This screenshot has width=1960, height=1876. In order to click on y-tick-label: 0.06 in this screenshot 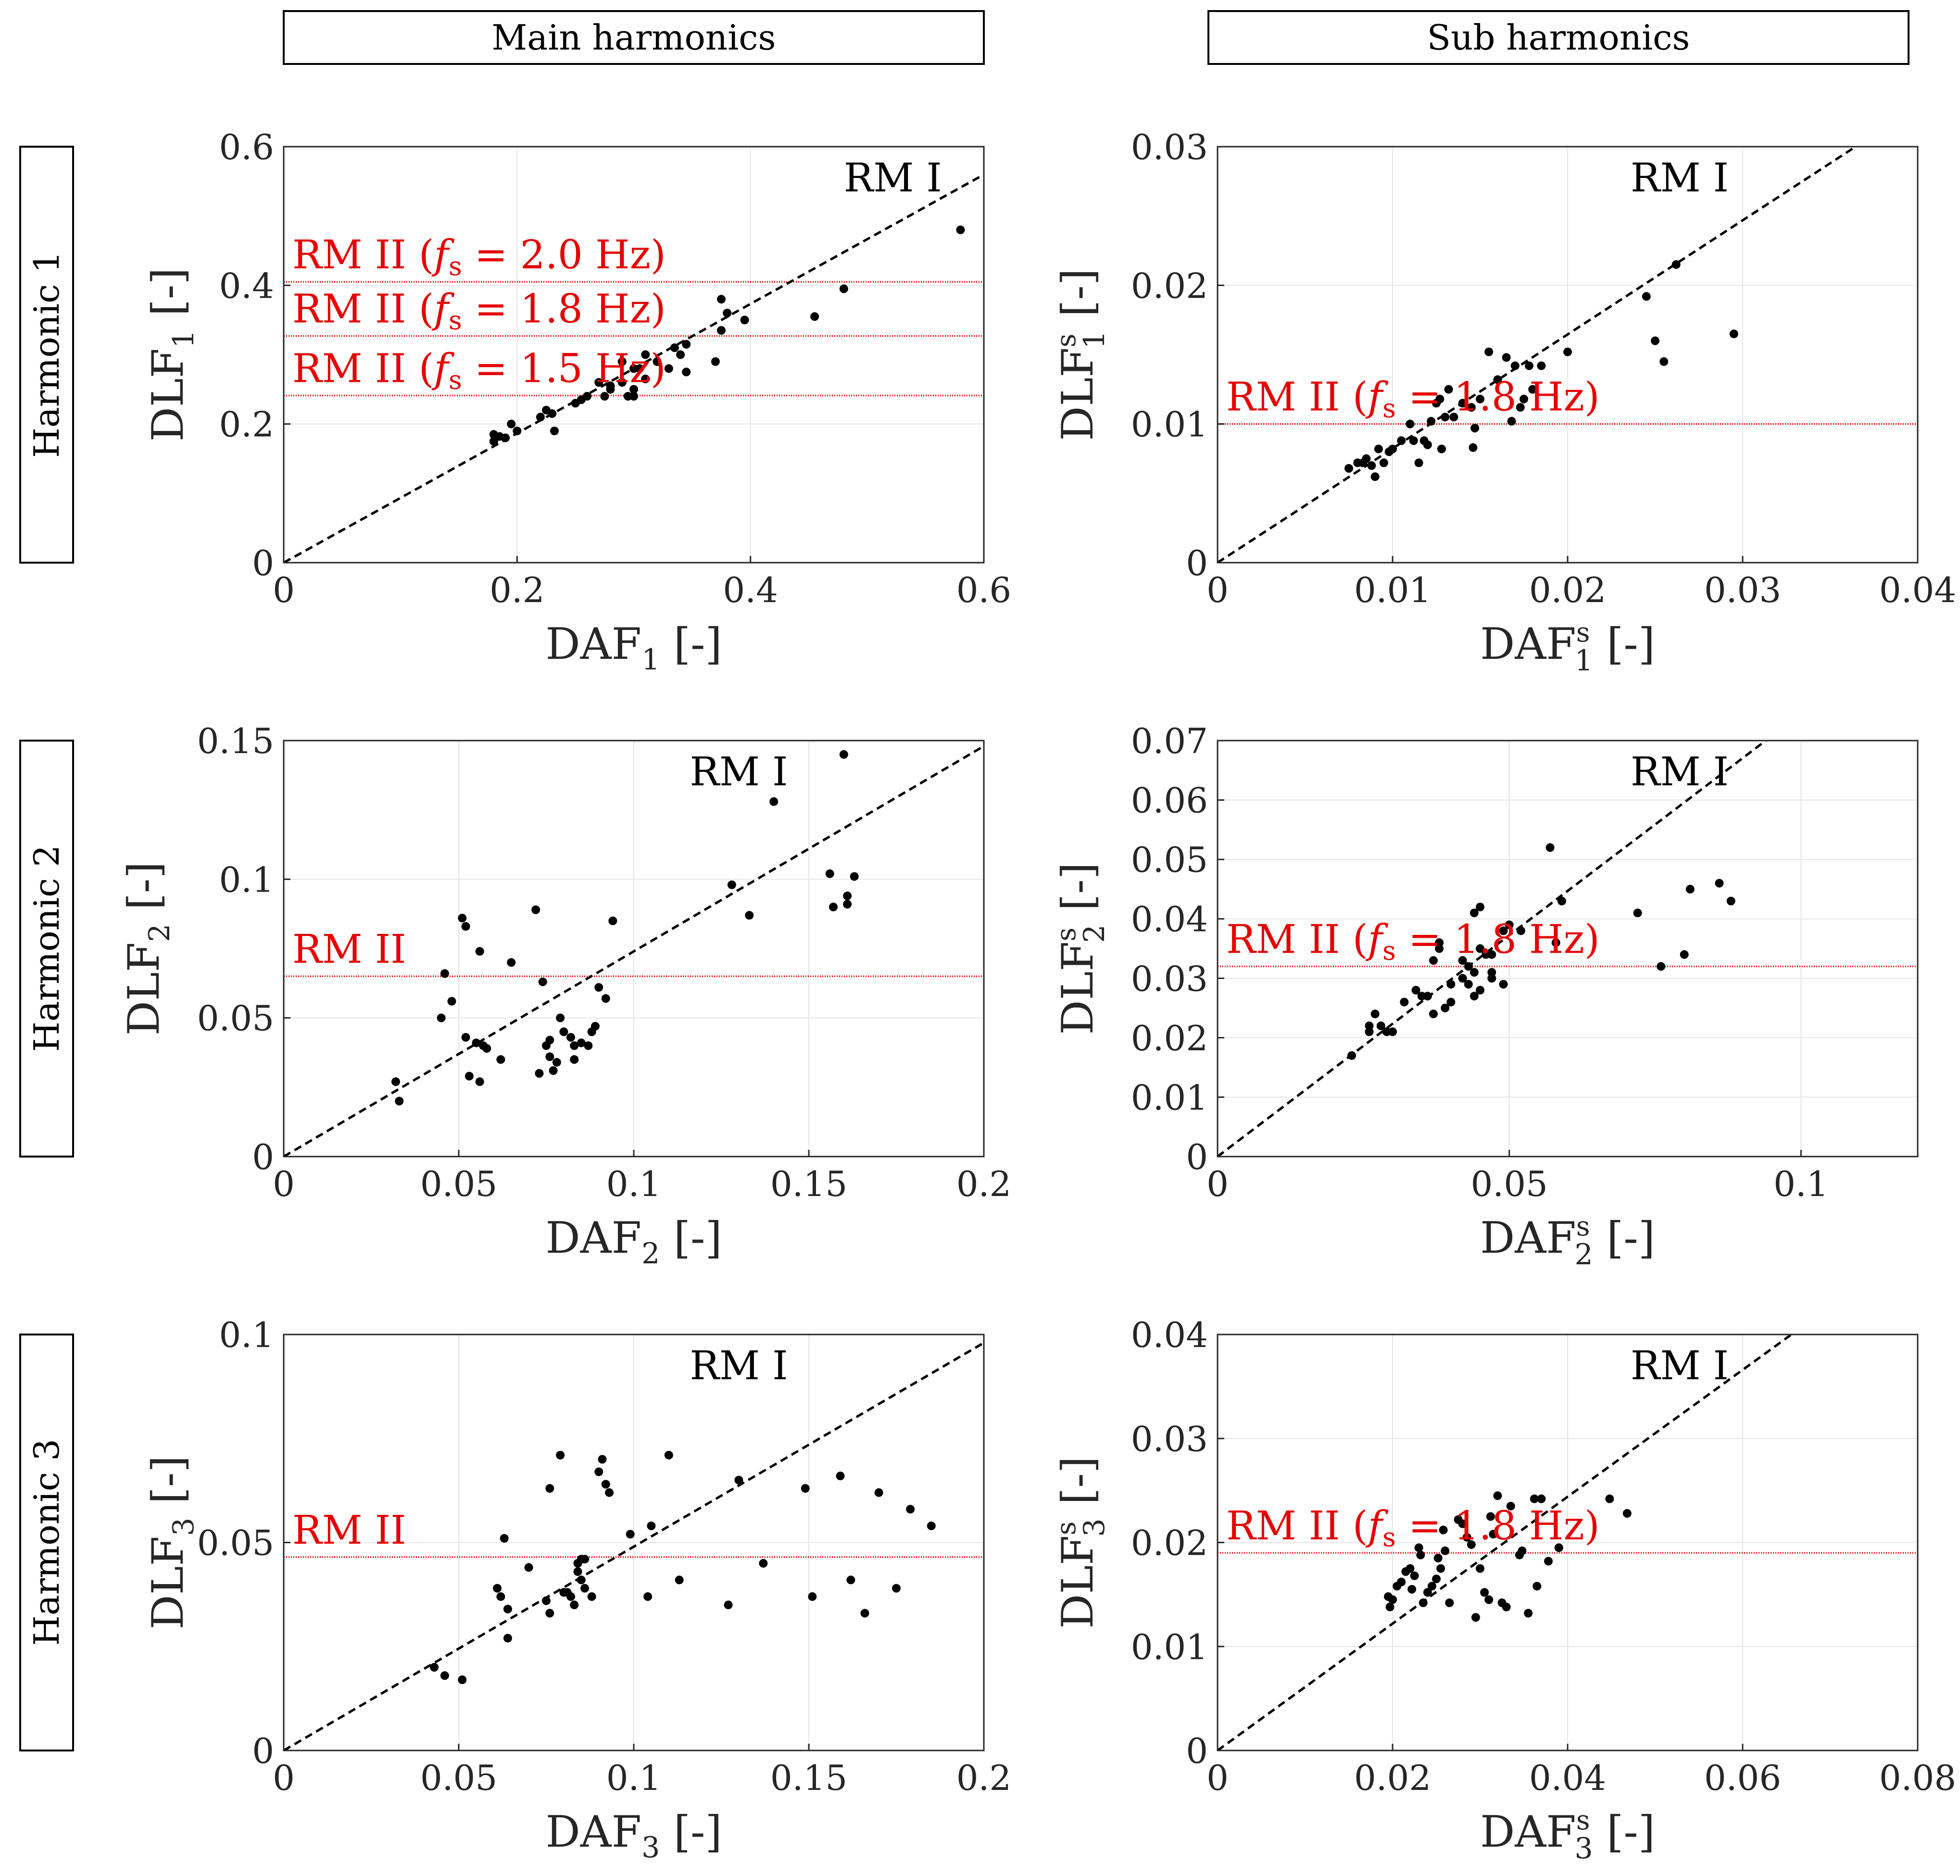, I will do `click(1169, 801)`.